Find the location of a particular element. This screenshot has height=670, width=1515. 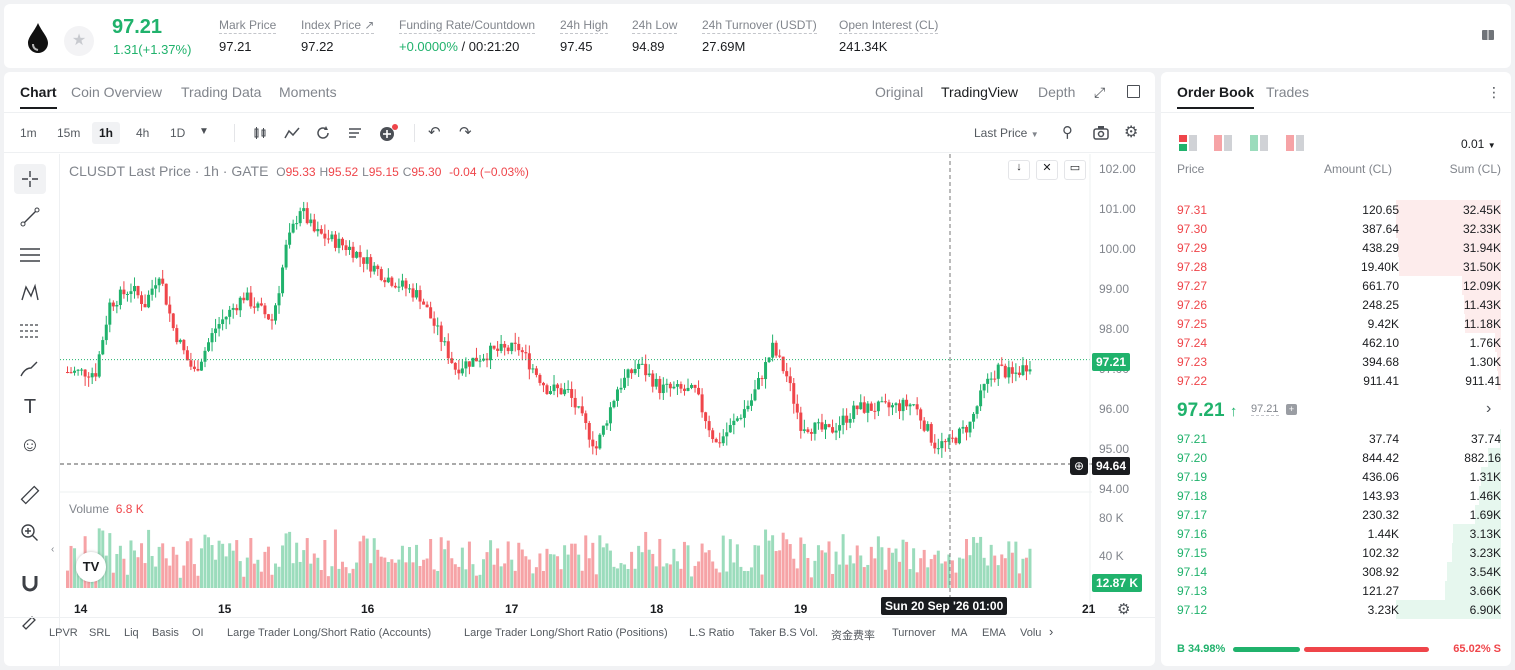

tab-trading-data: Trading Data is located at coordinates (221, 92).